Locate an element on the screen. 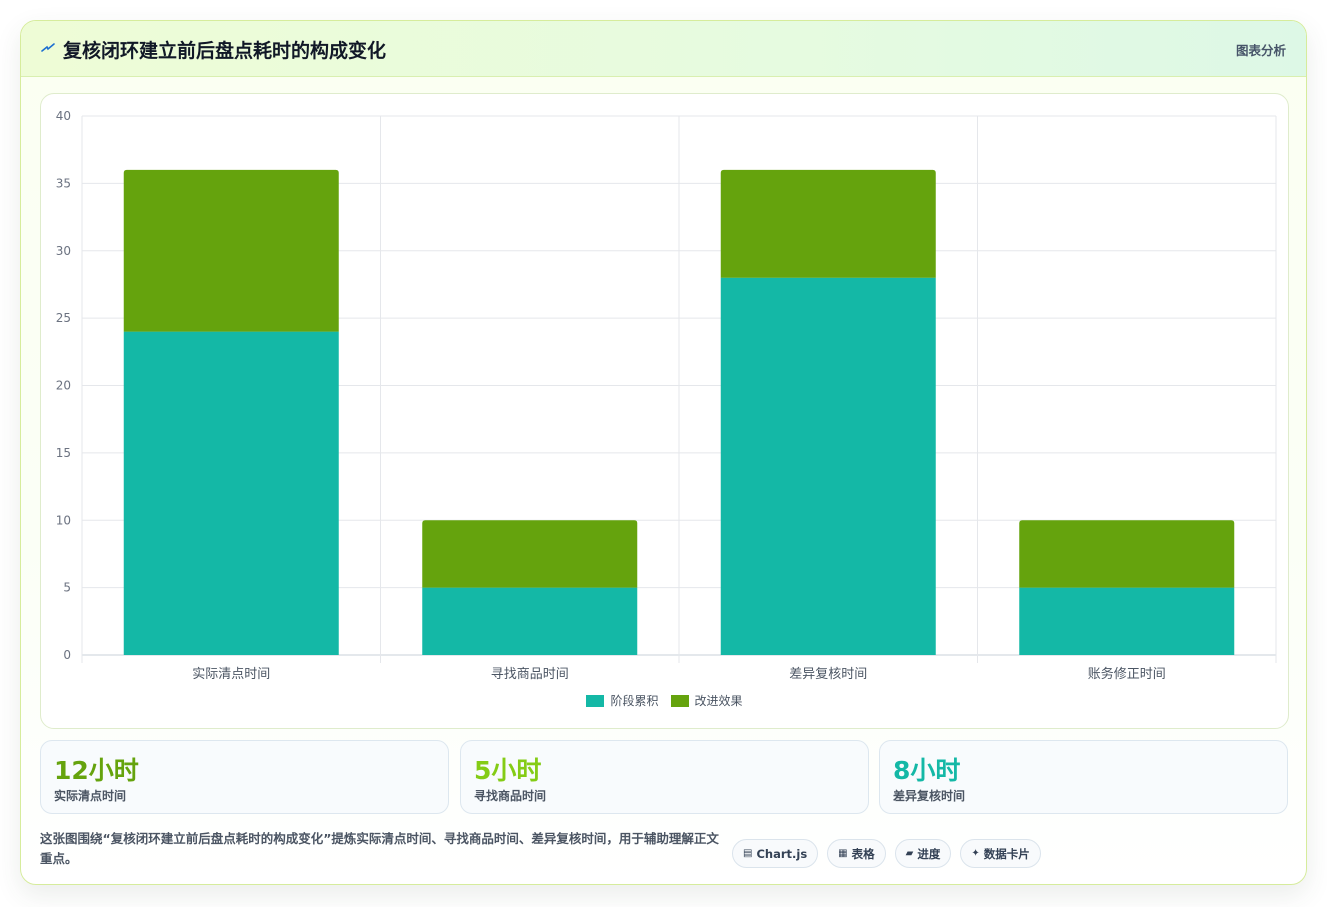  table-icon: ▦ is located at coordinates (843, 853).